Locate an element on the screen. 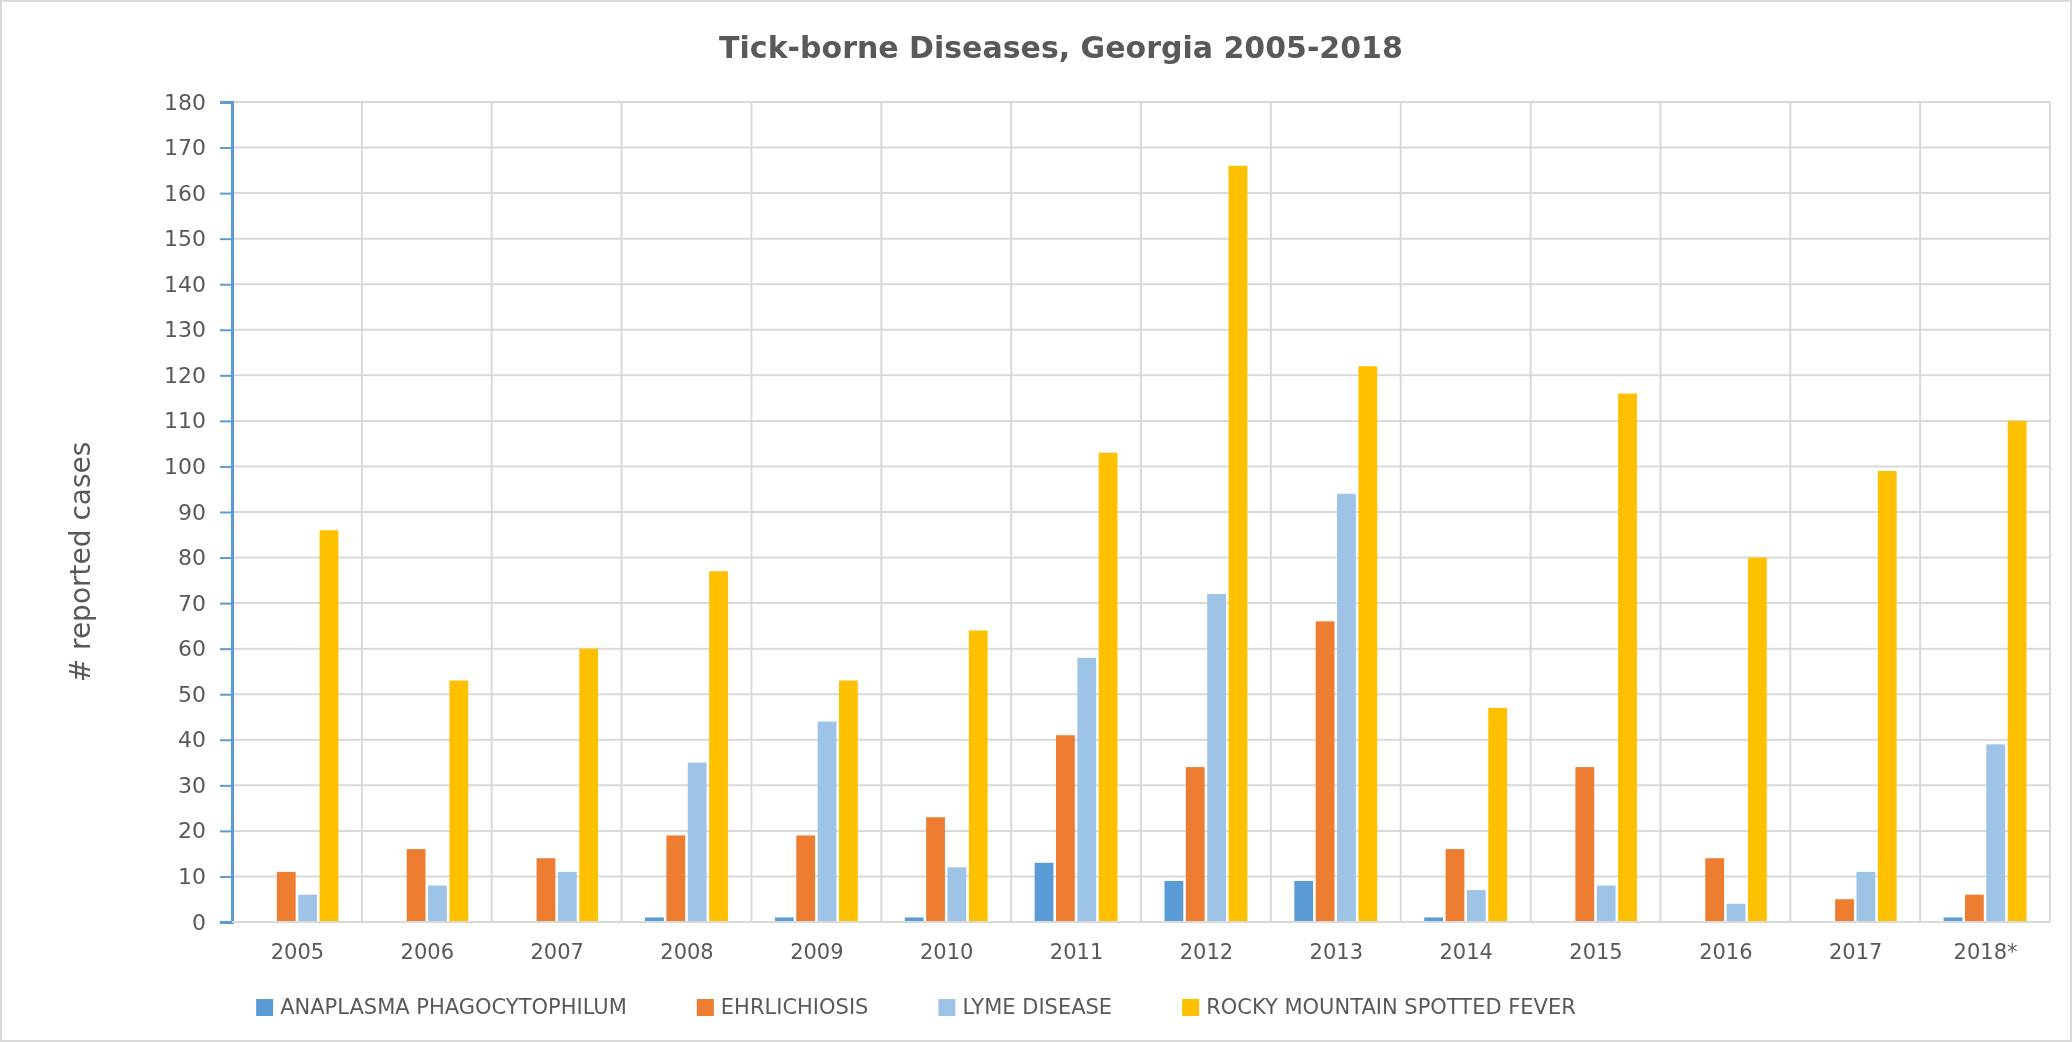 This screenshot has height=1042, width=2072. y-tick-label: 80 is located at coordinates (192, 558).